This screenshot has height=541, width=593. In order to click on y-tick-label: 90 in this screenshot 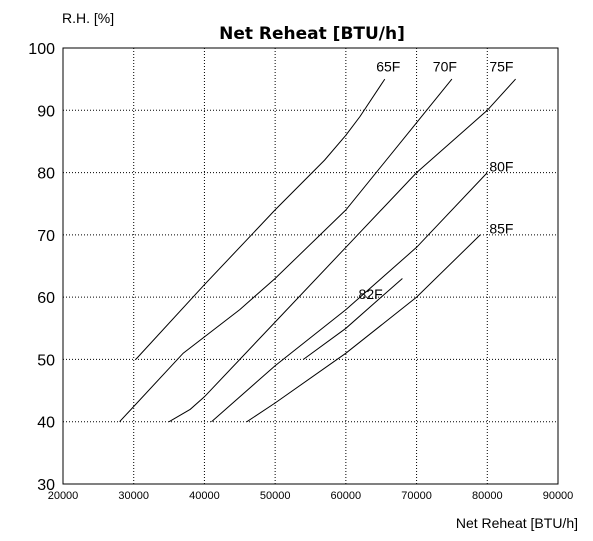, I will do `click(46, 111)`.